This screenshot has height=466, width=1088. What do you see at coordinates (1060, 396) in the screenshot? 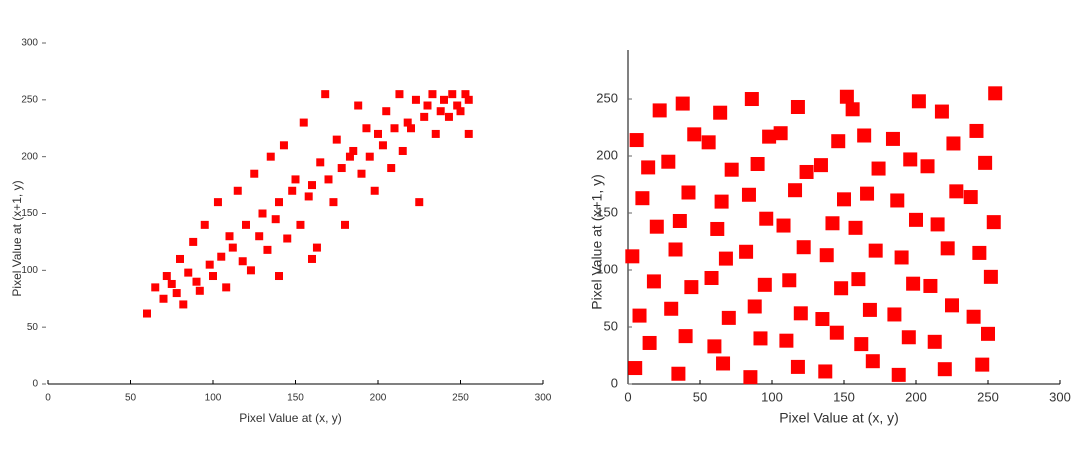
I see `x-tick-label: 300` at bounding box center [1060, 396].